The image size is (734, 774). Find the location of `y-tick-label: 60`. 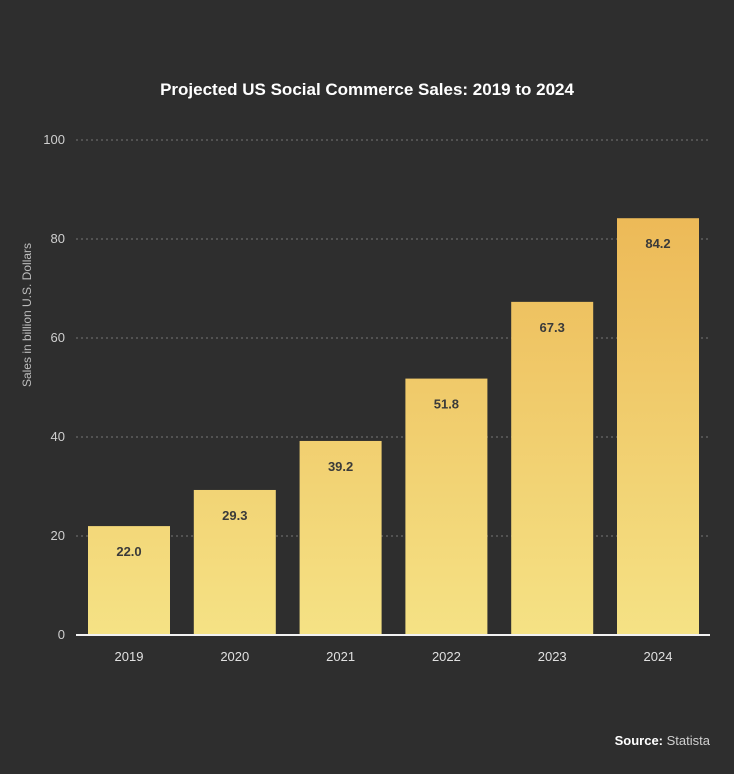

y-tick-label: 60 is located at coordinates (58, 337).